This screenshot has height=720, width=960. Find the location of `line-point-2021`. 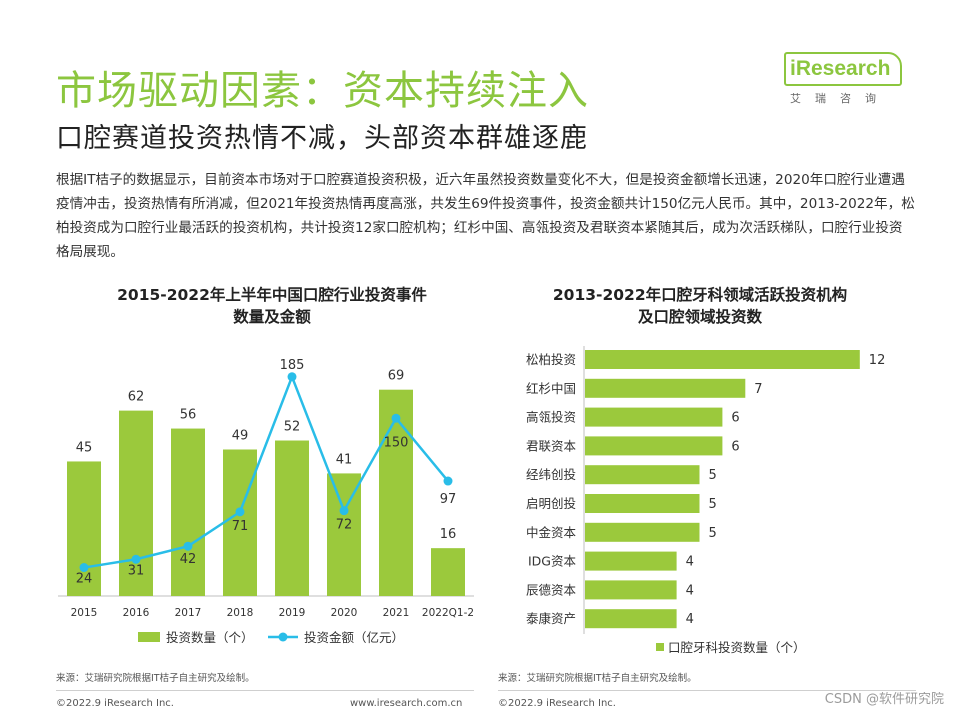

line-point-2021 is located at coordinates (396, 418).